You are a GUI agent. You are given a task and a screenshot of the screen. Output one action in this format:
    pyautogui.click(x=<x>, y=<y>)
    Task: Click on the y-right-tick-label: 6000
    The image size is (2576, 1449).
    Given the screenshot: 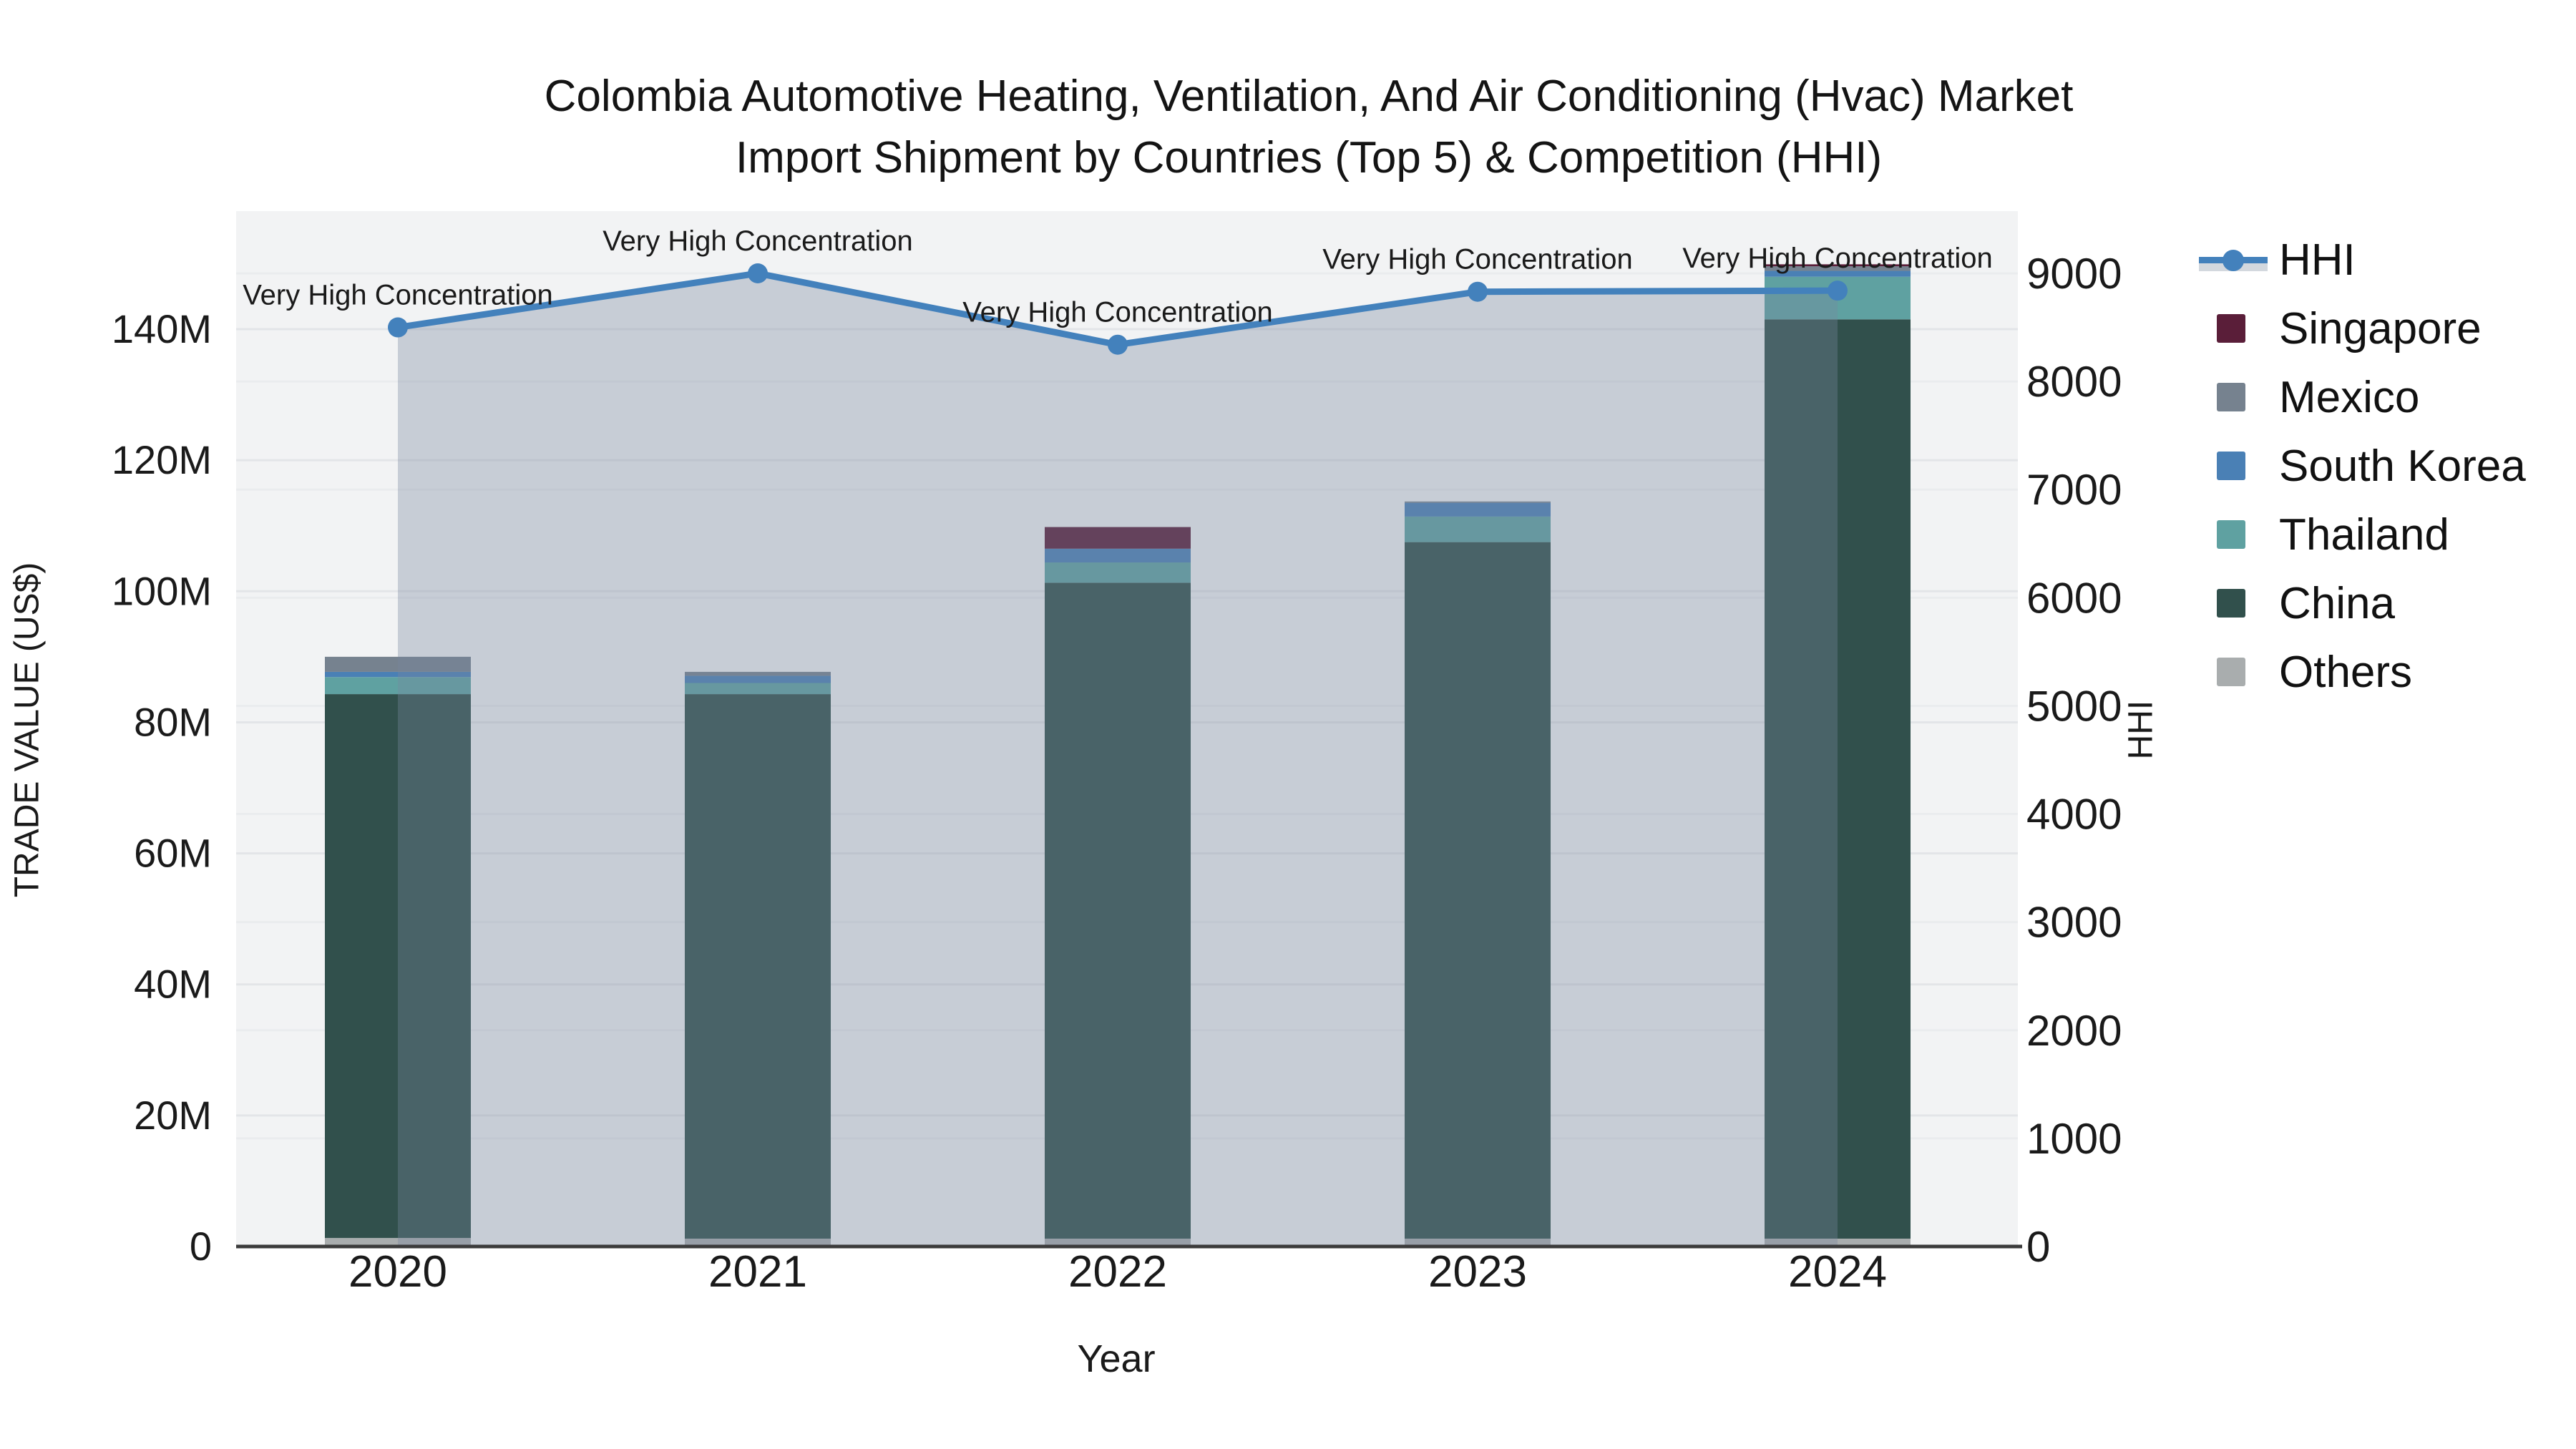 What is the action you would take?
    pyautogui.click(x=2074, y=598)
    